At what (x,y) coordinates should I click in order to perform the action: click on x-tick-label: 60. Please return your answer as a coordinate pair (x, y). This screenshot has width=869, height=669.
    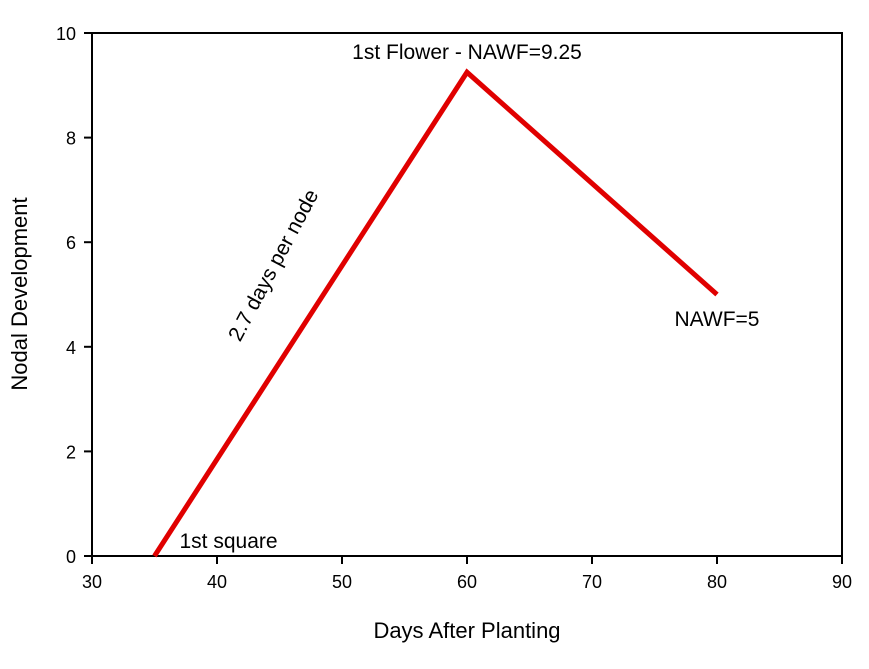
    Looking at the image, I should click on (467, 582).